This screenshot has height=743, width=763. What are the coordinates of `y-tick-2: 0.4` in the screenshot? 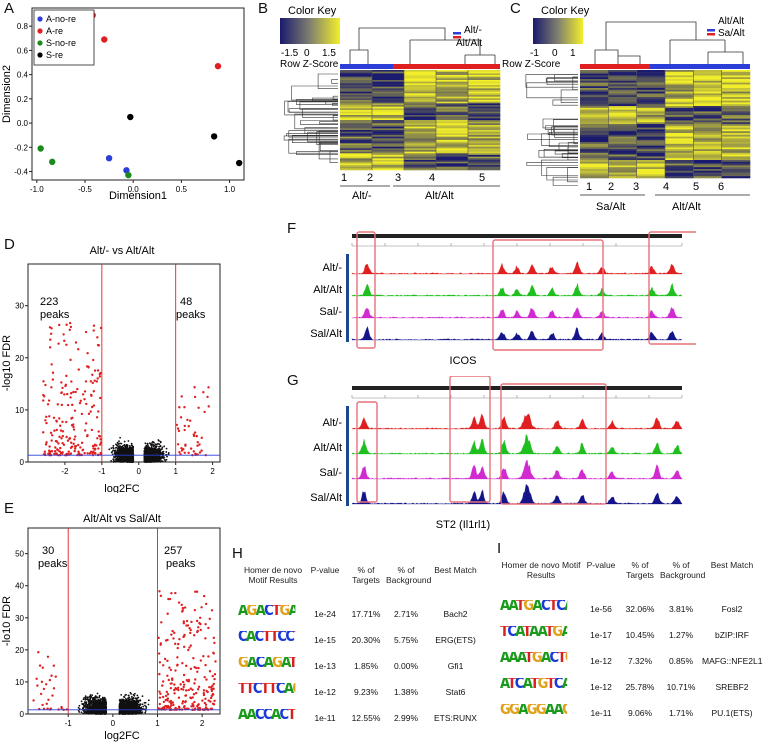 It's located at (23, 75).